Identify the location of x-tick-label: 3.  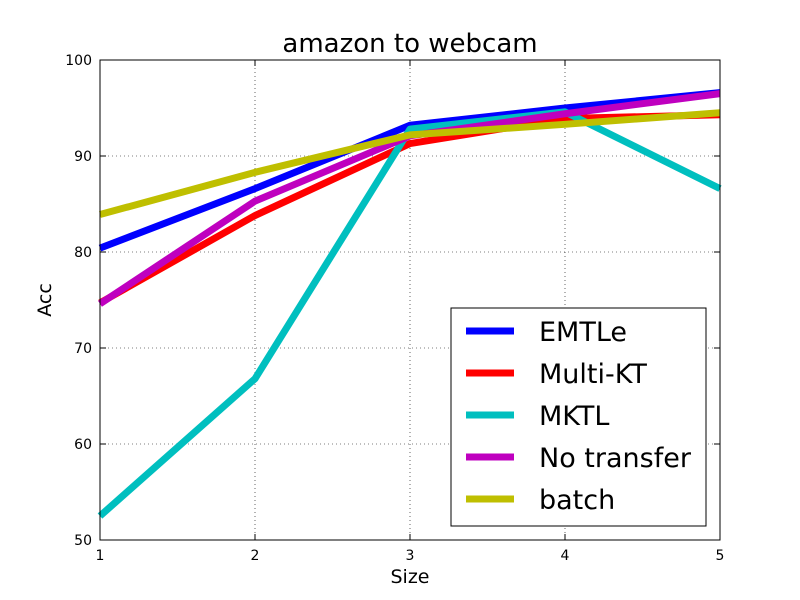
(410, 556).